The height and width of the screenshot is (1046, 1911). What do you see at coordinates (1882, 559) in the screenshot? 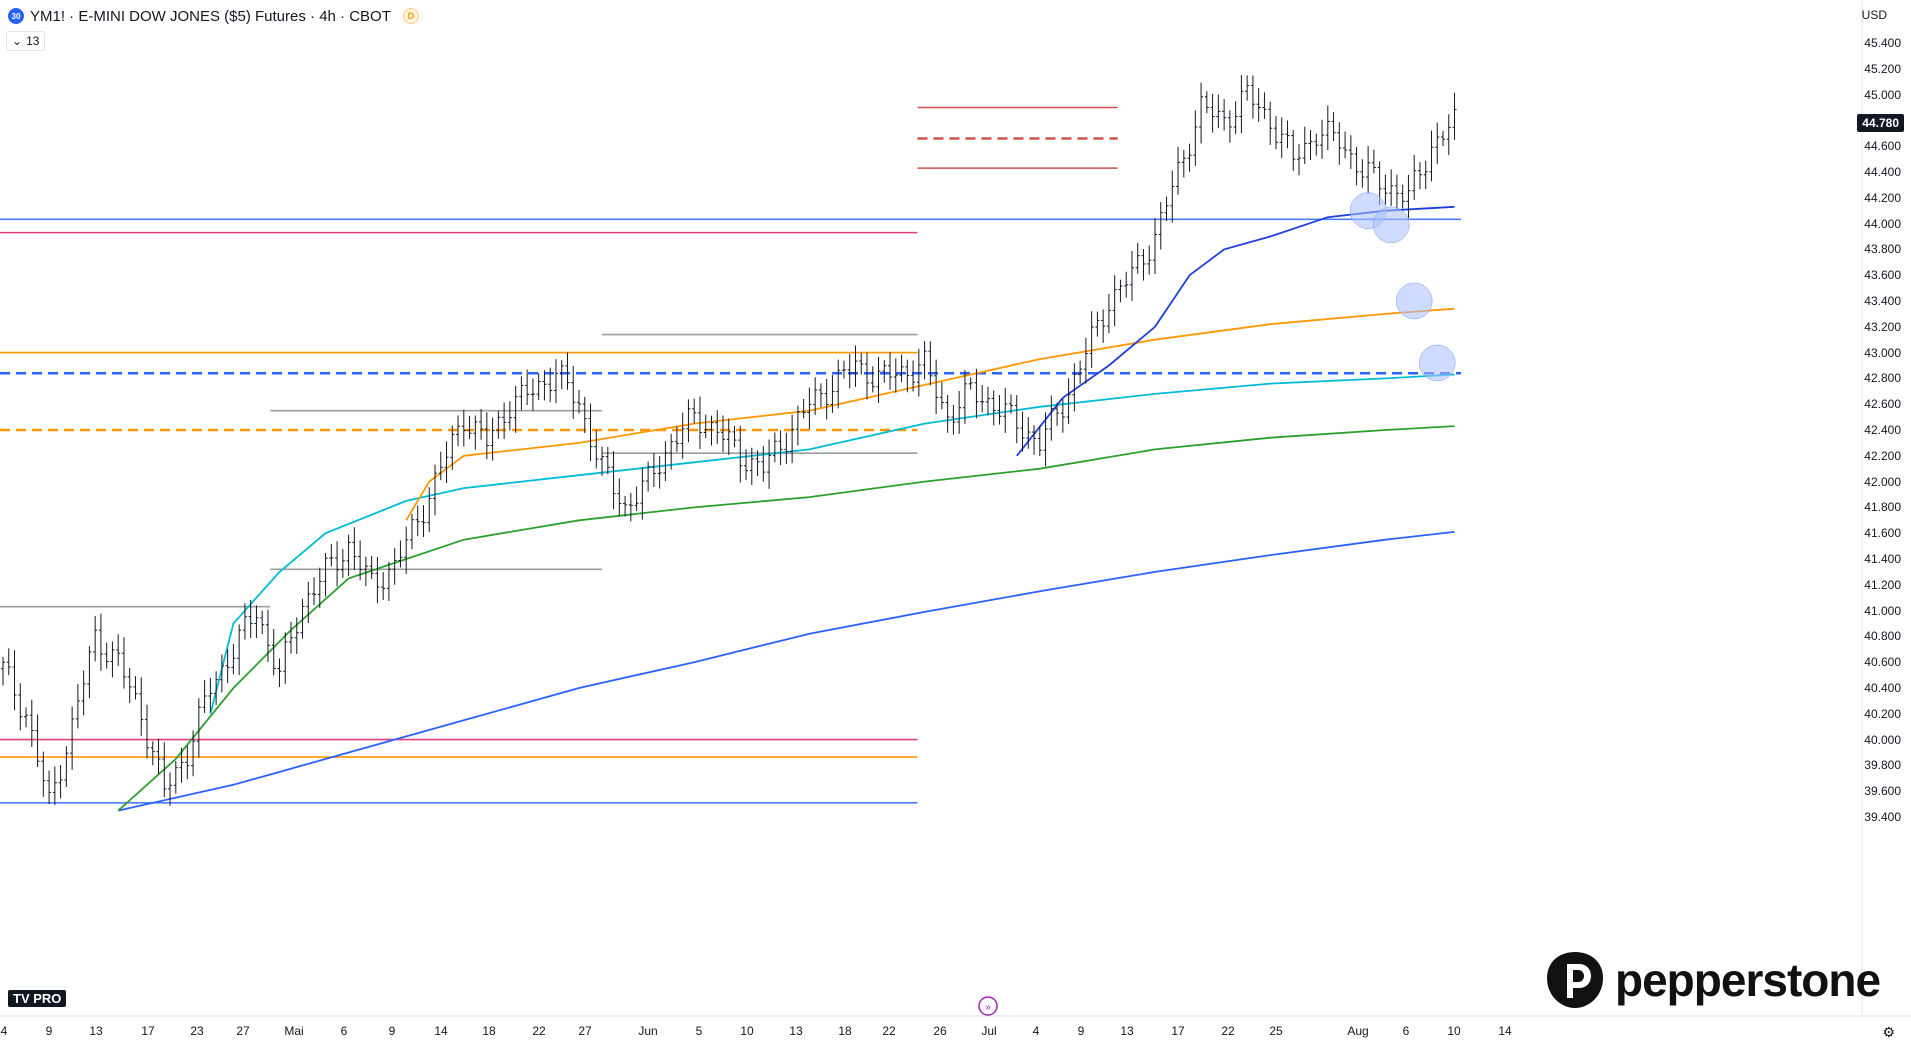
I see `price-tick-label: 41.400` at bounding box center [1882, 559].